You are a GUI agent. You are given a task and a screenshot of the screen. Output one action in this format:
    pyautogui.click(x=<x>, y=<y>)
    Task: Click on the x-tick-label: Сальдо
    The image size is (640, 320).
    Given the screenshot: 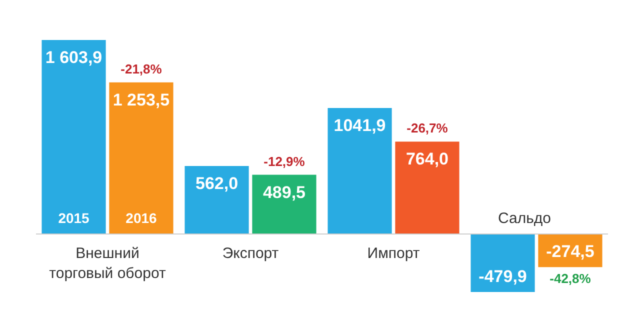 What is the action you would take?
    pyautogui.click(x=525, y=218)
    